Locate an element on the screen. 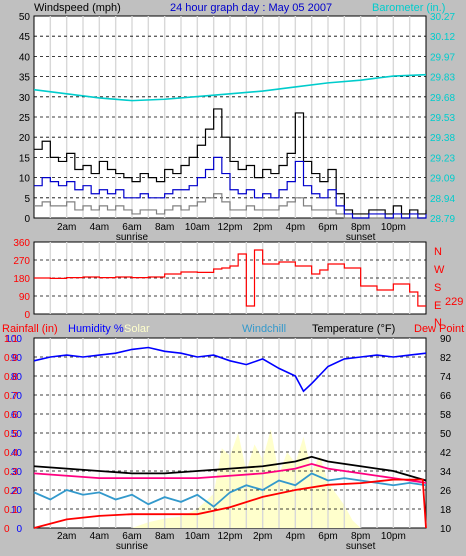 This screenshot has width=466, height=556. barometer-axis-label: Barometer (in.) is located at coordinates (408, 8).